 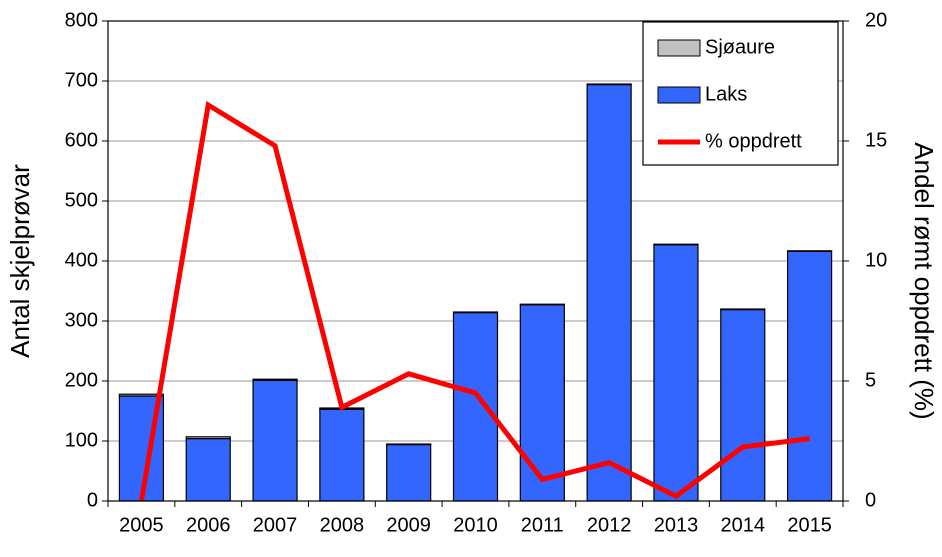 What do you see at coordinates (876, 140) in the screenshot?
I see `y2-tick-label: 15` at bounding box center [876, 140].